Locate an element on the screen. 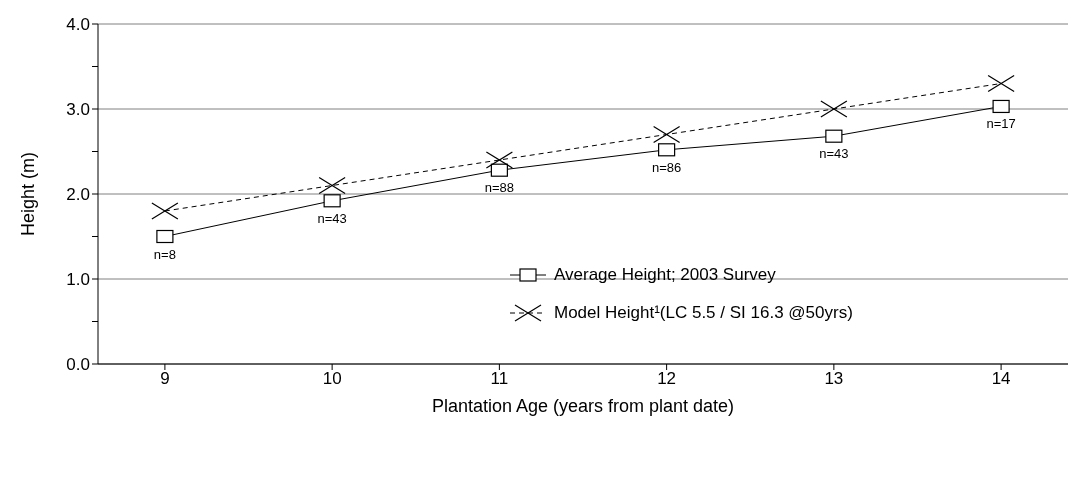 The image size is (1076, 498). x-tick-label: 12 is located at coordinates (667, 379).